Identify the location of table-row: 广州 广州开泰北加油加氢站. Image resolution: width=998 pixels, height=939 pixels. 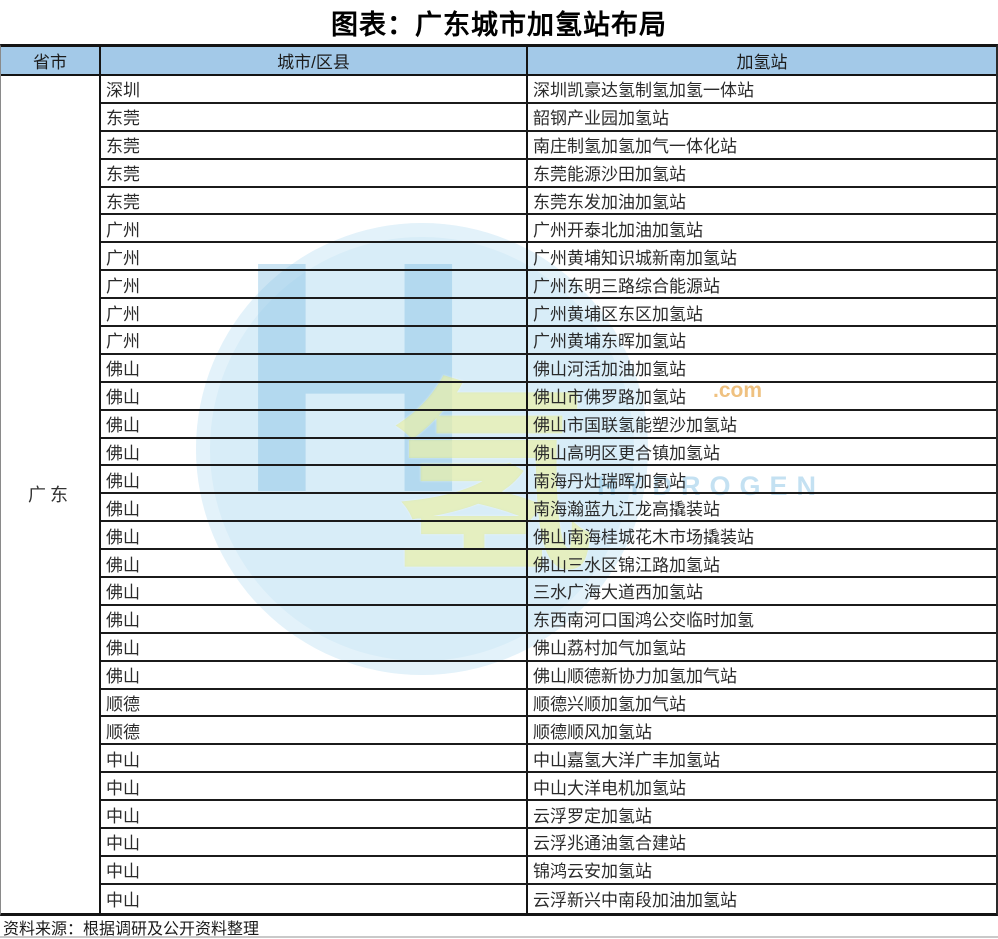
(548, 229).